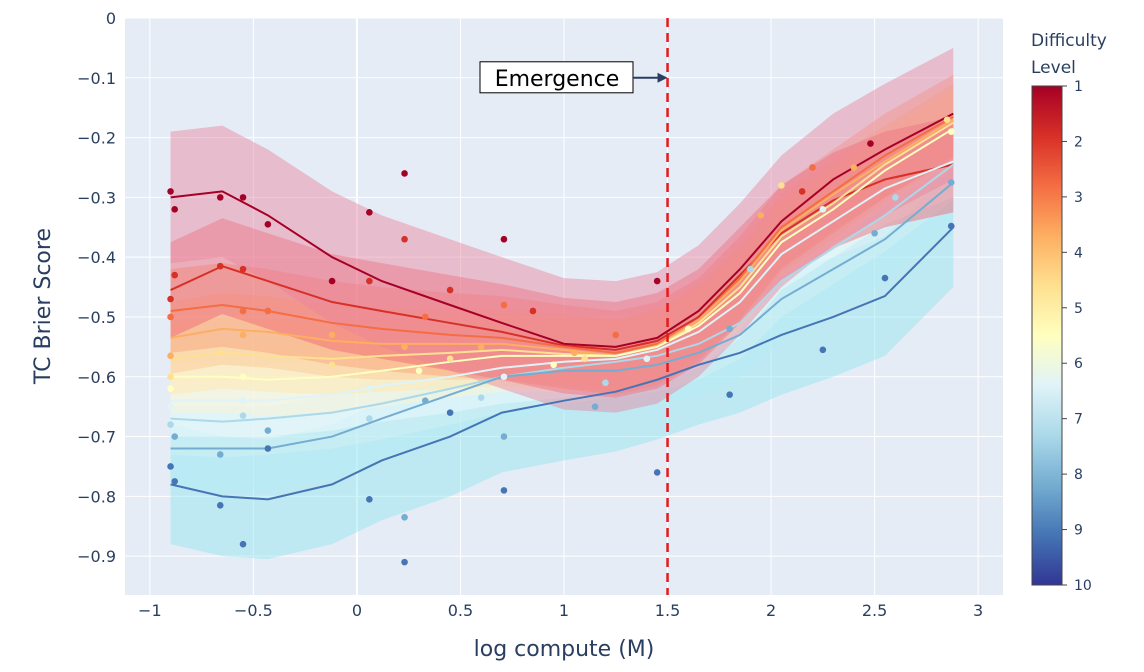 This screenshot has width=1144, height=672. Describe the element at coordinates (1078, 87) in the screenshot. I see `colorbar-tick-label: 1` at that location.